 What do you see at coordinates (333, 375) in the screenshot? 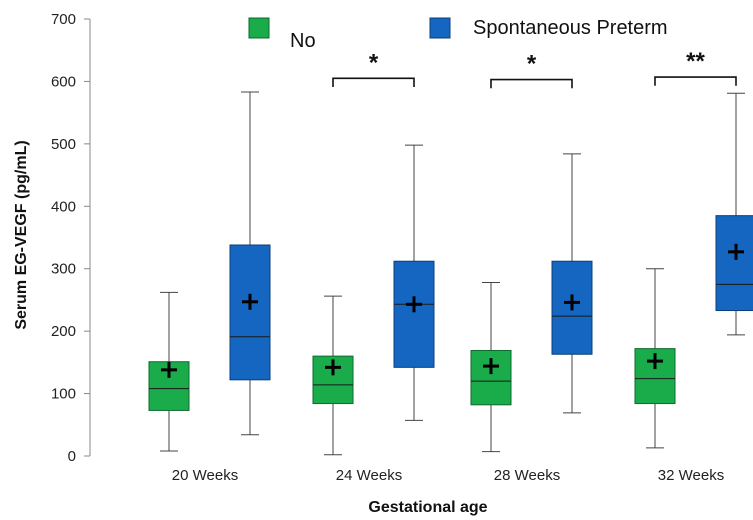
I see `box-no-24-weeks` at bounding box center [333, 375].